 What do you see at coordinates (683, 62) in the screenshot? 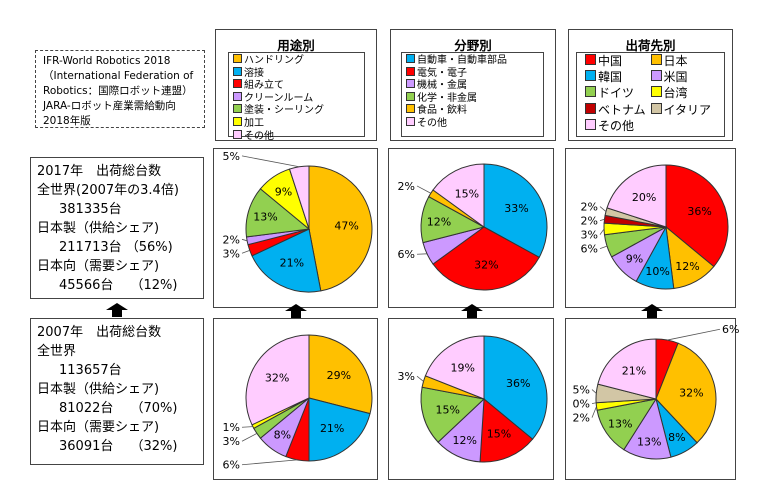
I see `legend-item: 日本` at bounding box center [683, 62].